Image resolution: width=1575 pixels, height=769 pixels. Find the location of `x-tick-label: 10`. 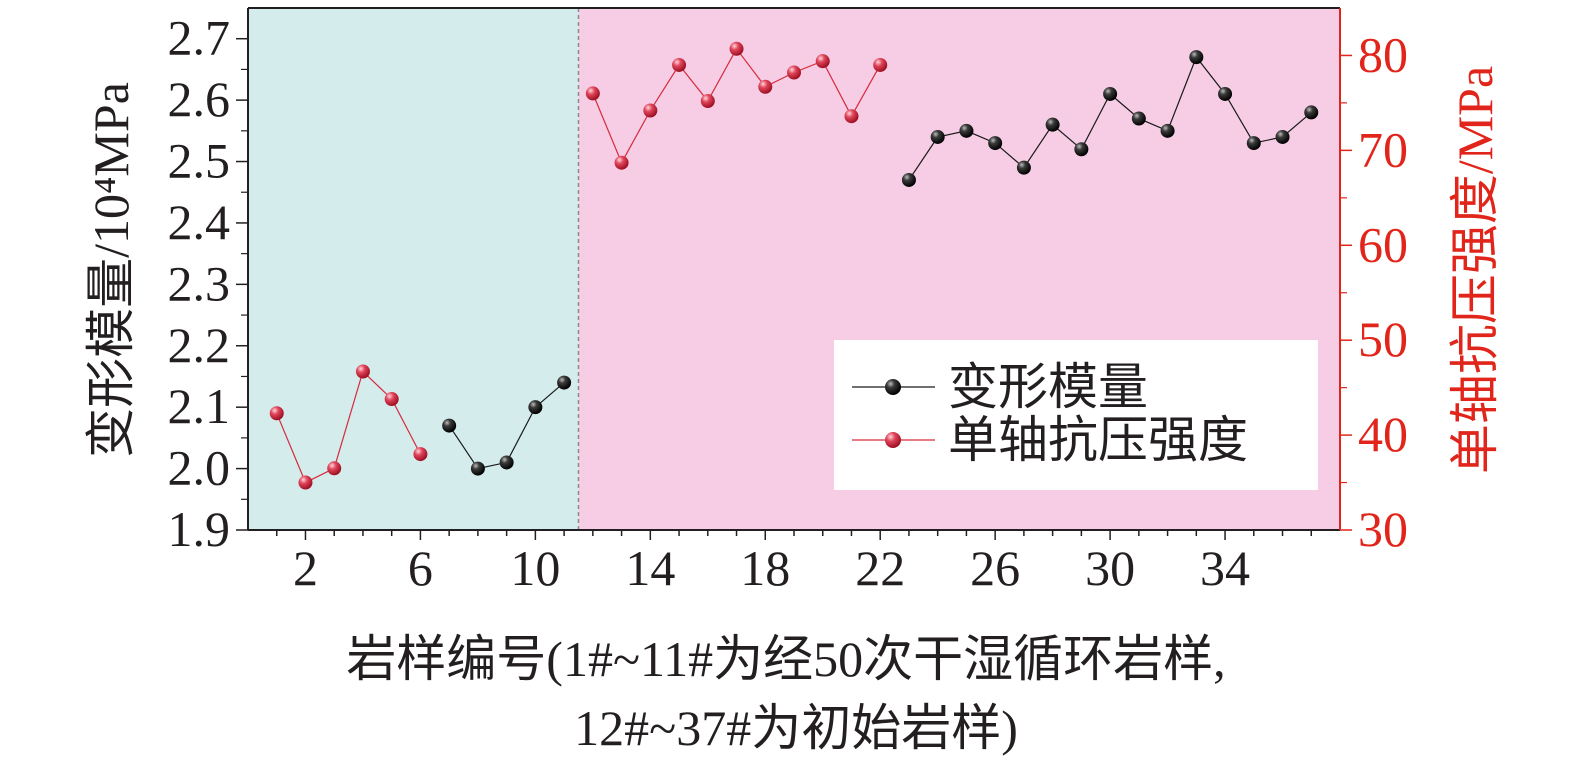

x-tick-label: 10 is located at coordinates (535, 568).